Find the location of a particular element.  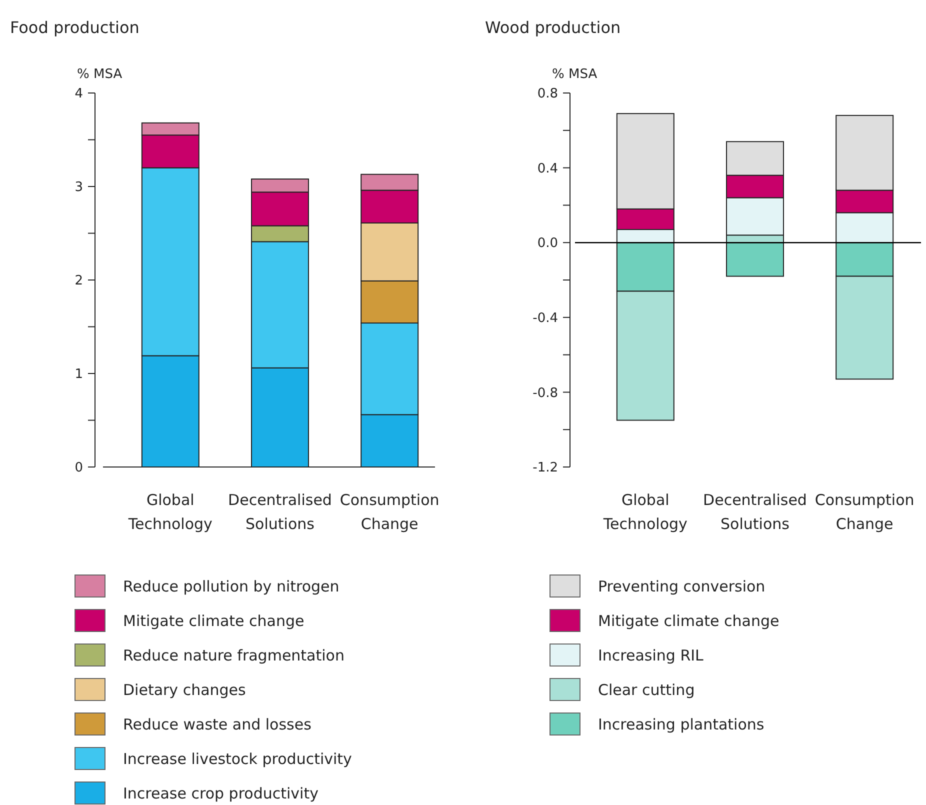

legend-label: Reduce pollution by nitrogen is located at coordinates (231, 586).